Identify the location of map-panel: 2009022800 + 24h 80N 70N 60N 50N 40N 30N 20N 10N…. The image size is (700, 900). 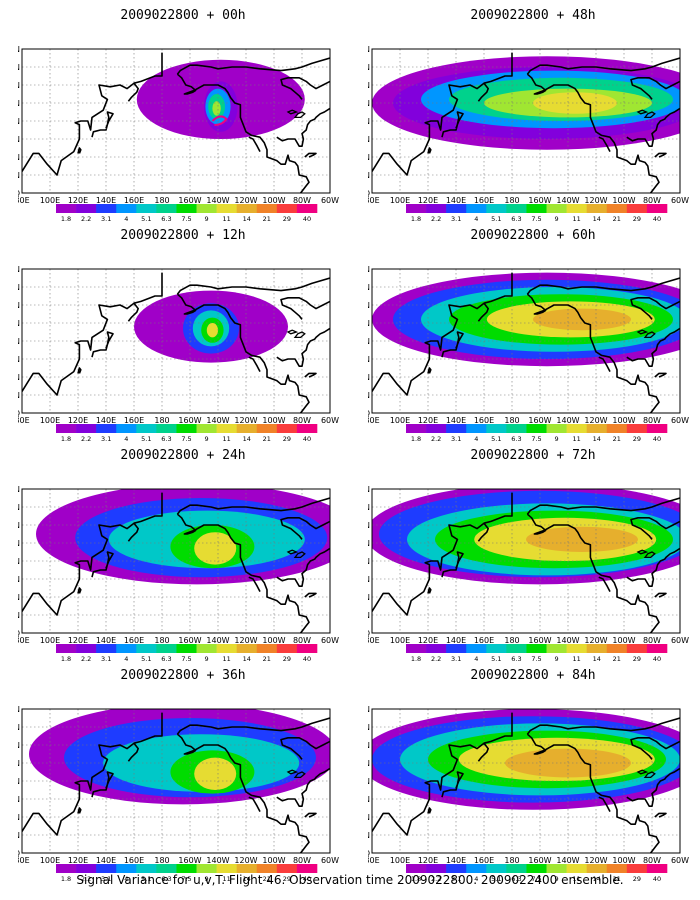
(183, 555).